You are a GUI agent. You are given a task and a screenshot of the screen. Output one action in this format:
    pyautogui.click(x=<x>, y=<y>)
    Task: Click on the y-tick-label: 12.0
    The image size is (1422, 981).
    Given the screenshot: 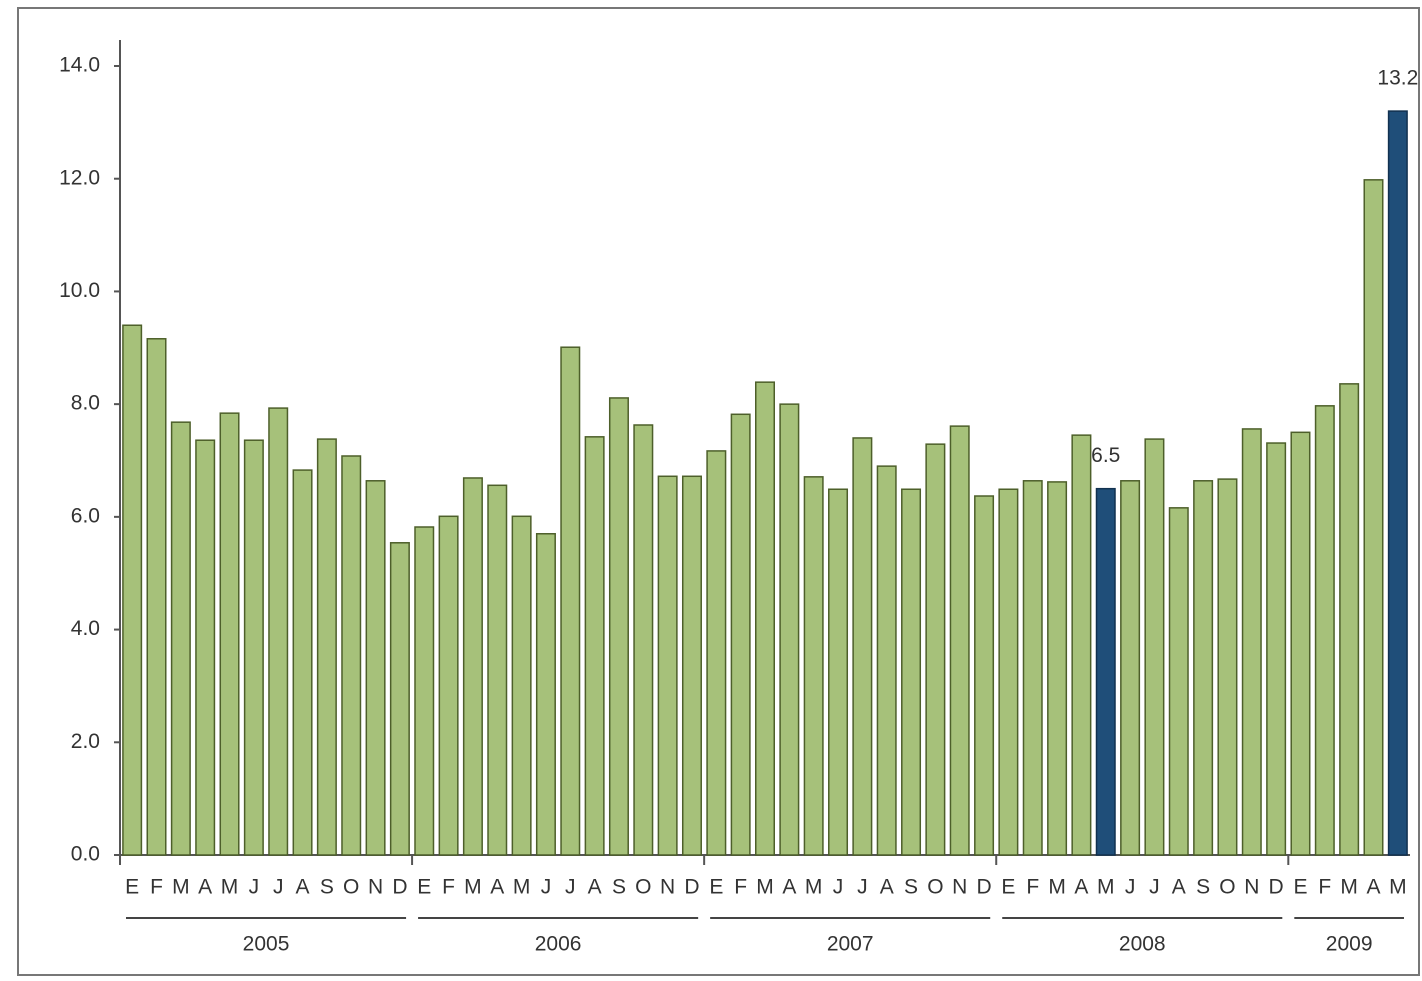 What is the action you would take?
    pyautogui.click(x=79, y=177)
    